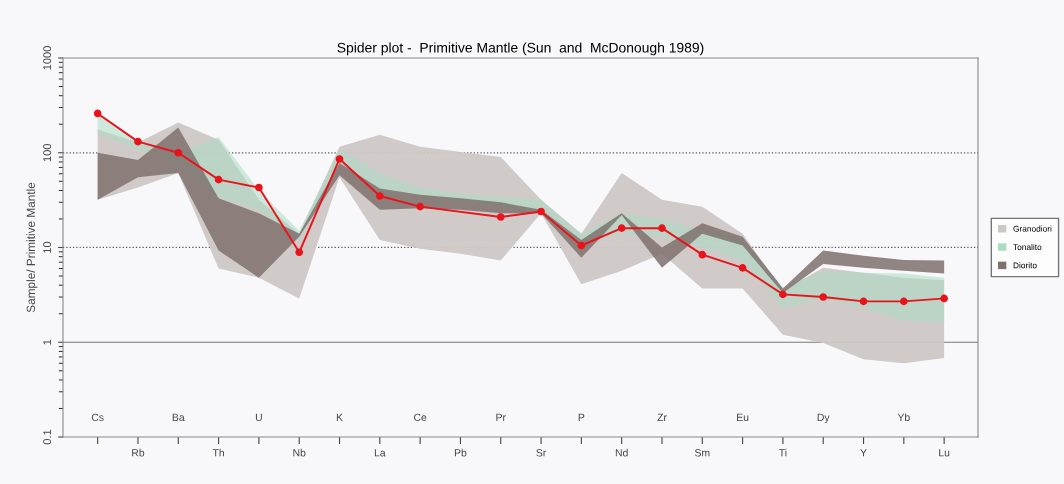 This screenshot has height=484, width=1064. I want to click on legend-label: Diorito, so click(1025, 265).